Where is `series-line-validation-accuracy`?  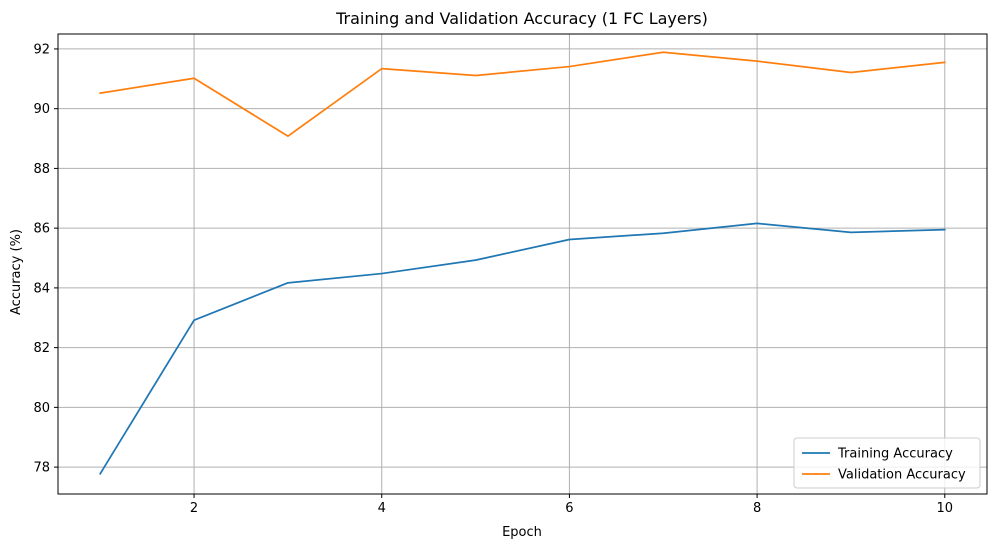 series-line-validation-accuracy is located at coordinates (522, 94).